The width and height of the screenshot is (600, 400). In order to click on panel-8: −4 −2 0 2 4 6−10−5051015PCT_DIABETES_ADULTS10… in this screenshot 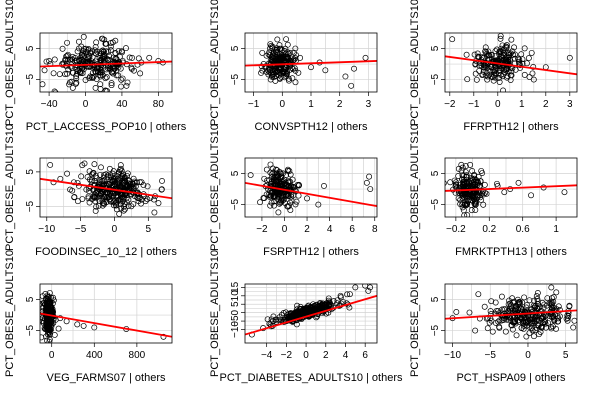, I will do `click(306, 317)`.